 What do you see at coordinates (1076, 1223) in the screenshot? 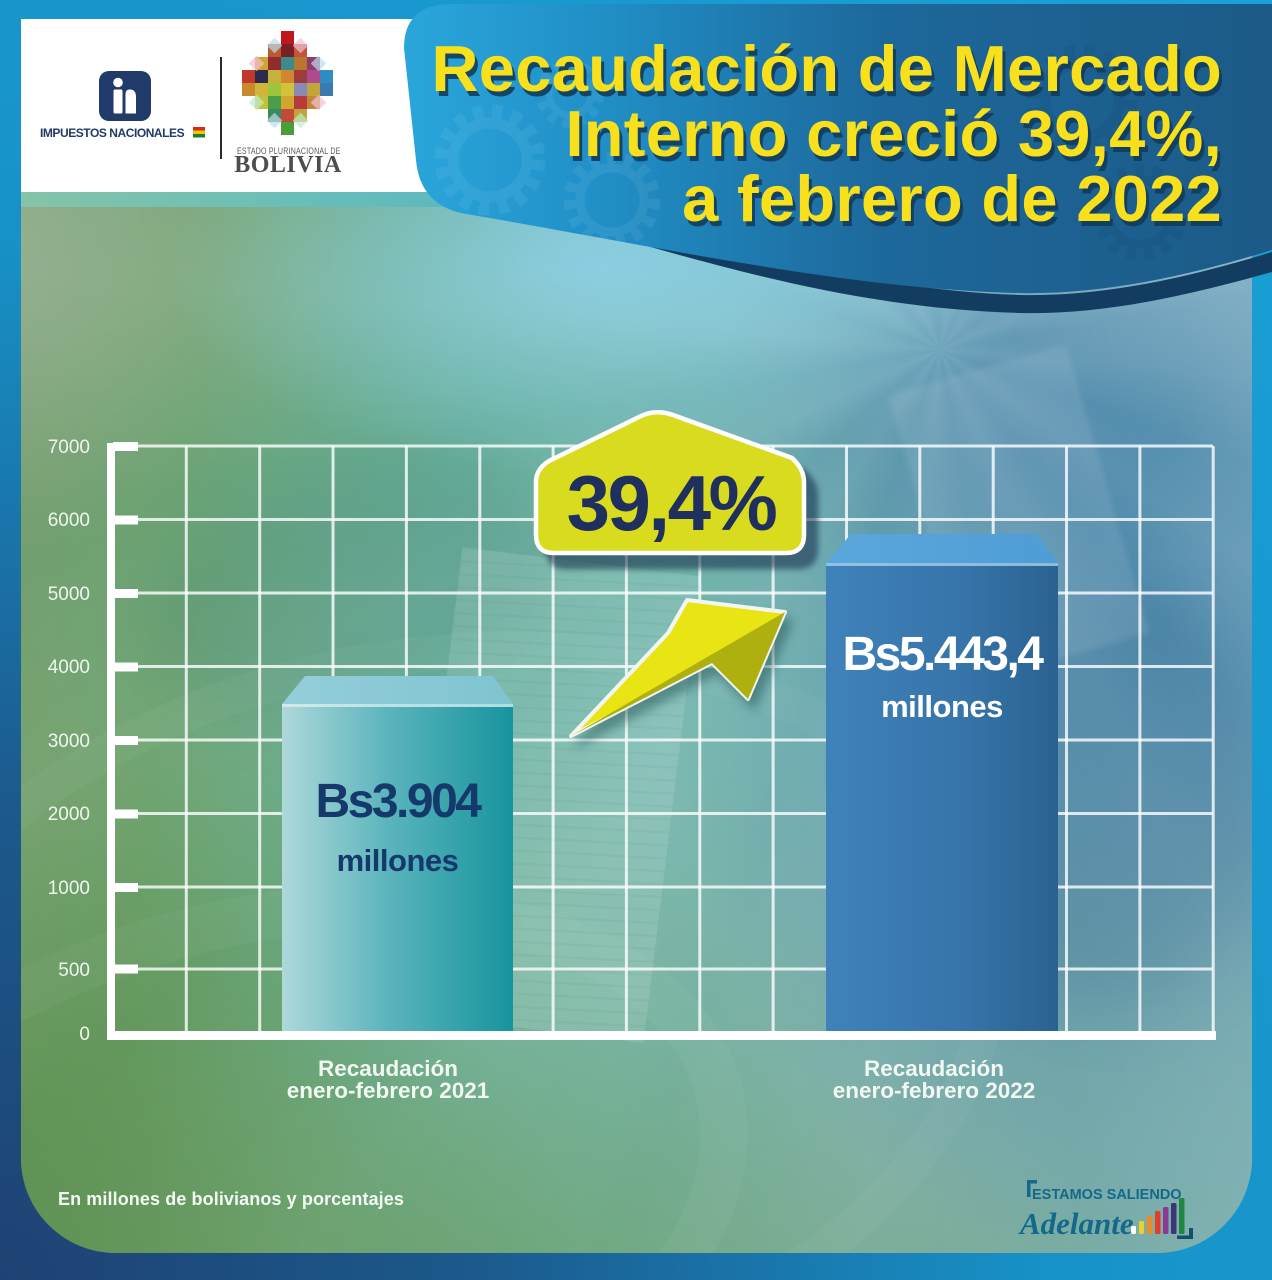
I see `svg-text: Adelante` at bounding box center [1076, 1223].